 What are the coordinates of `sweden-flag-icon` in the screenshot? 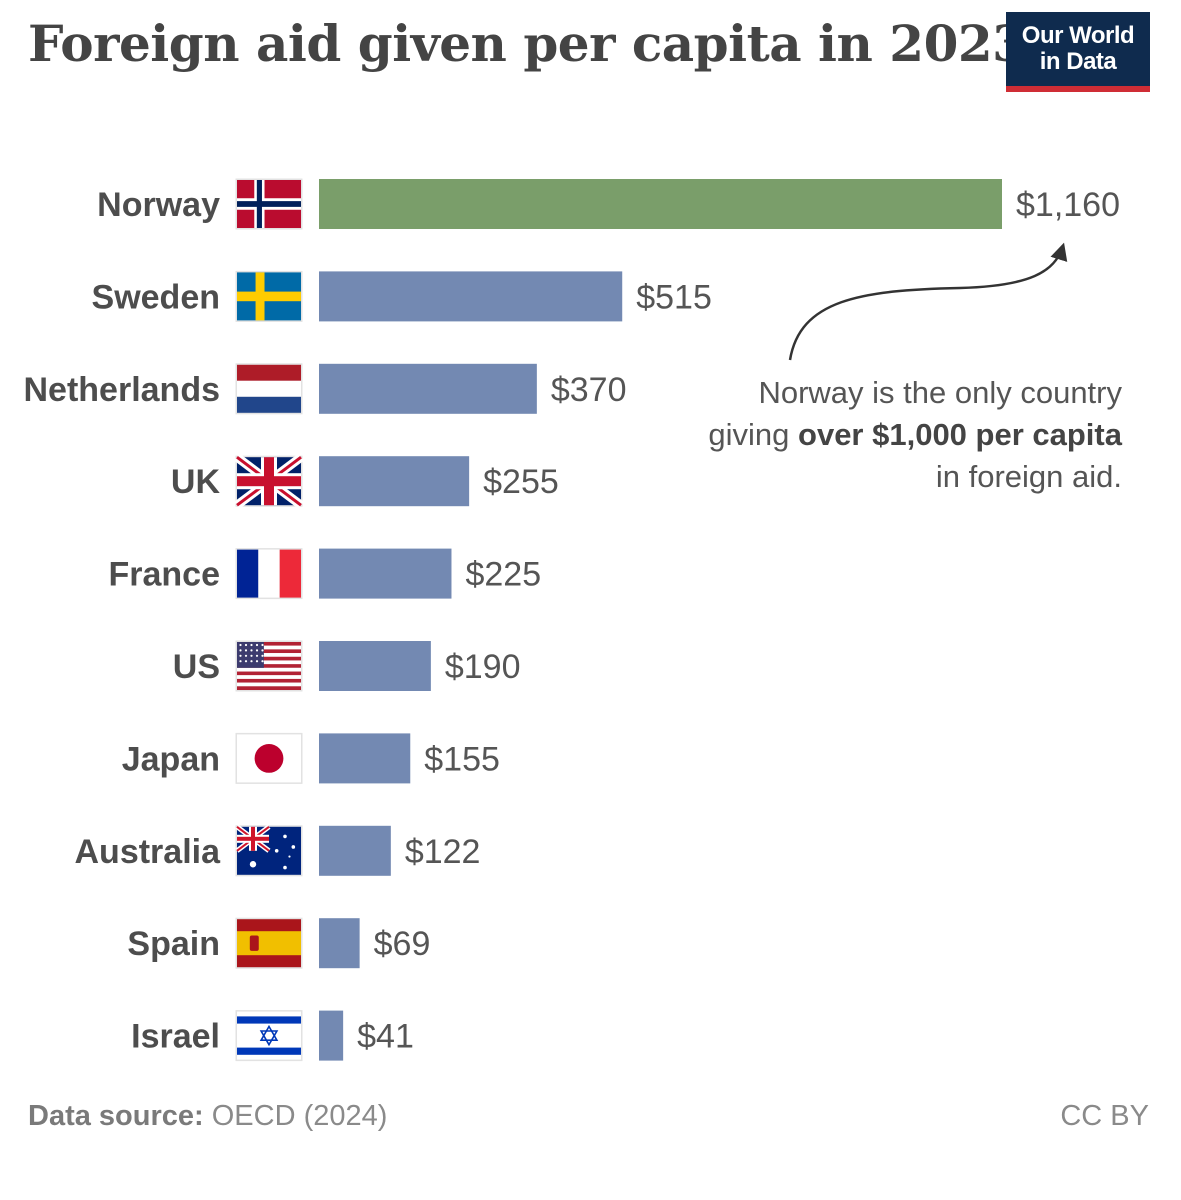 It's located at (269, 296).